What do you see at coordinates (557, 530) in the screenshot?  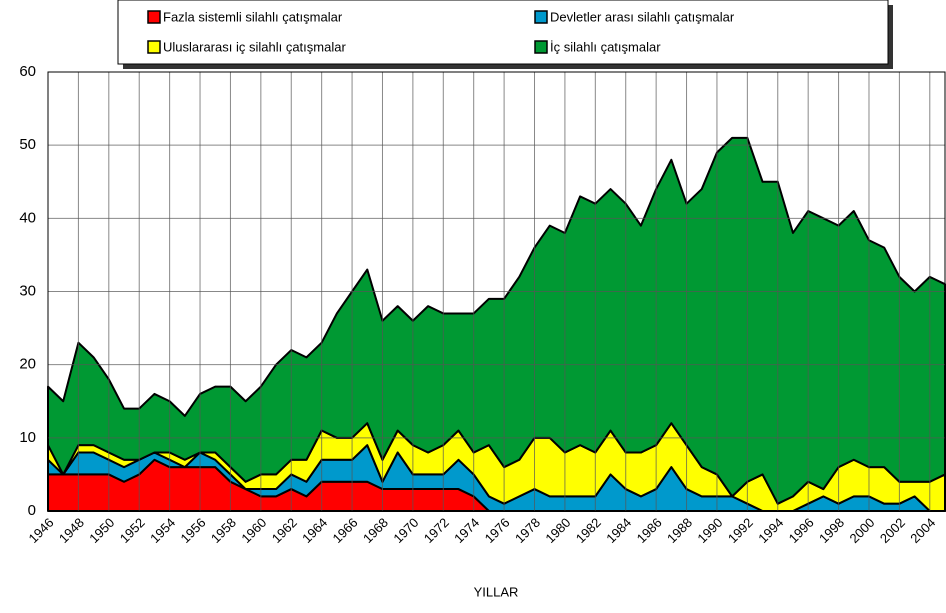 I see `x-tick-label: 1980` at bounding box center [557, 530].